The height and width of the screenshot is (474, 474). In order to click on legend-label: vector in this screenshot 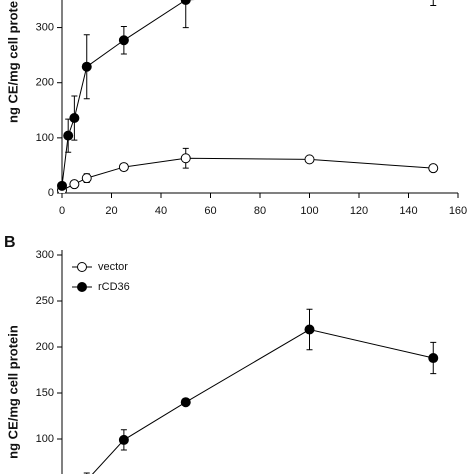, I will do `click(113, 267)`.